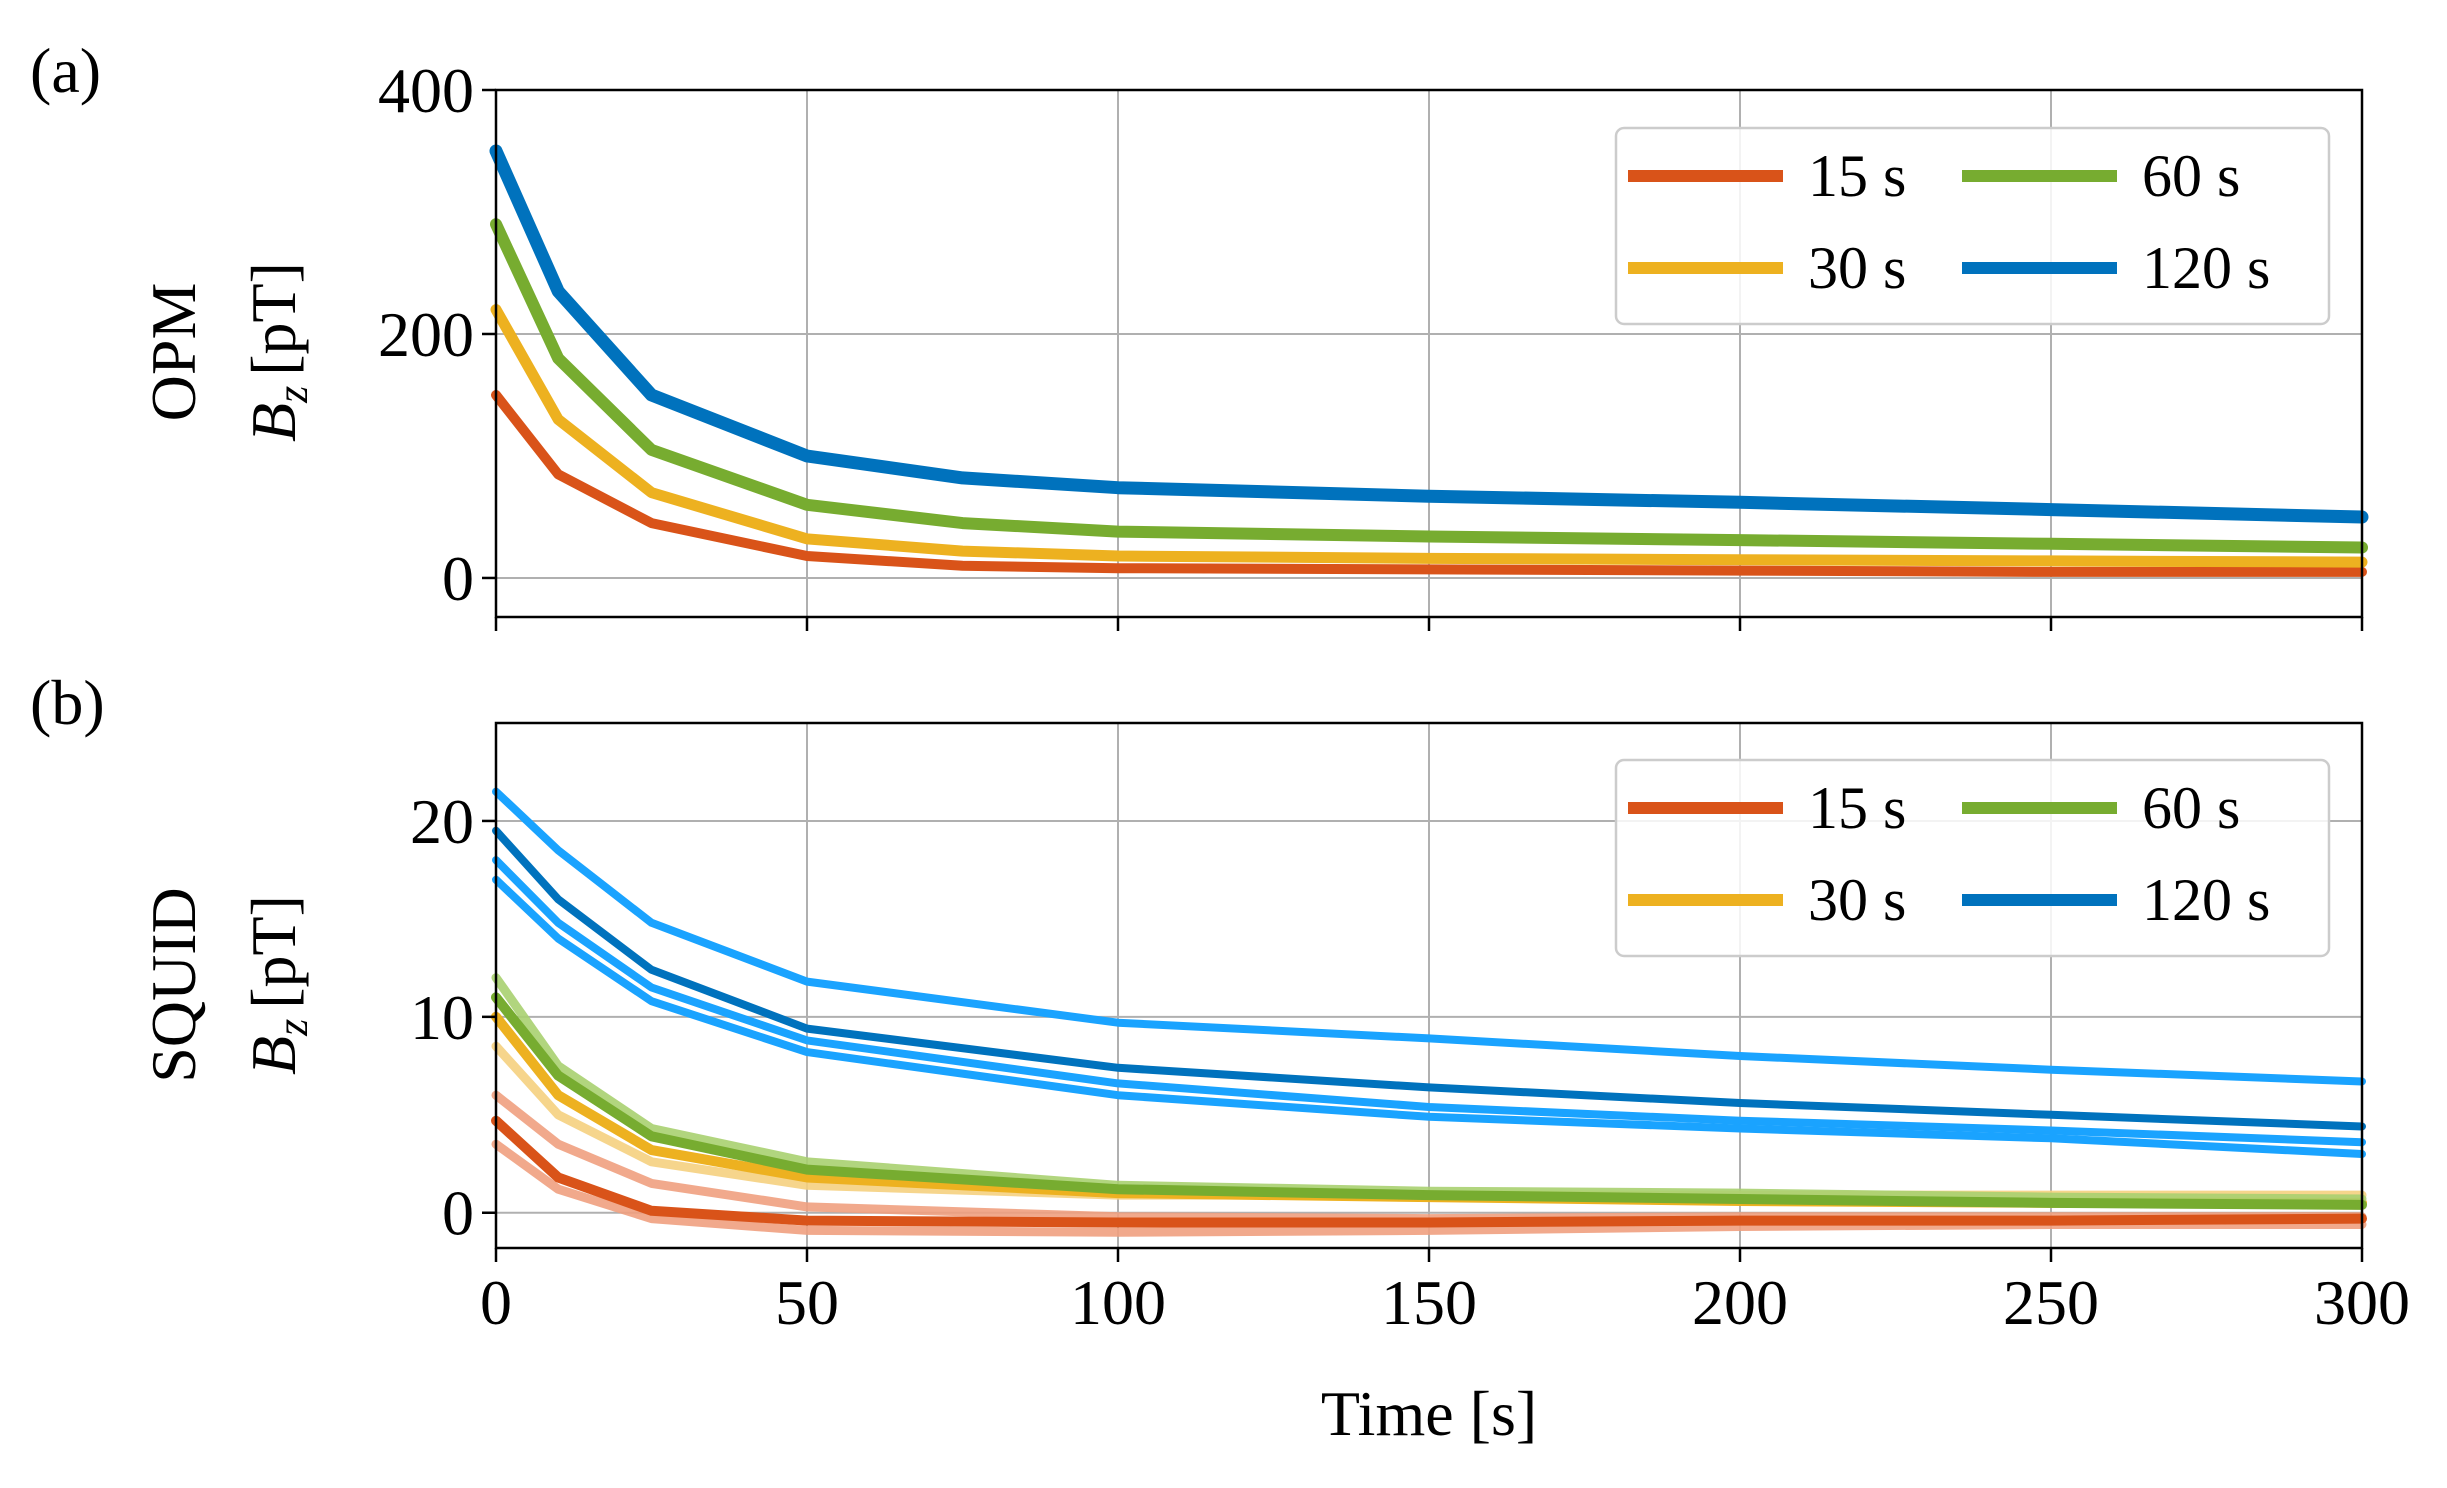 The height and width of the screenshot is (1488, 2447). I want to click on x-tick-label: 300, so click(2362, 1302).